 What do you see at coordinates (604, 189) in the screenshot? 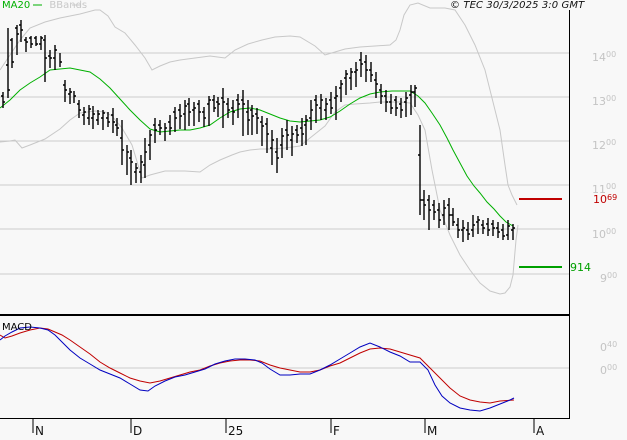
I see `price-tick-1100: 1100` at bounding box center [604, 189].